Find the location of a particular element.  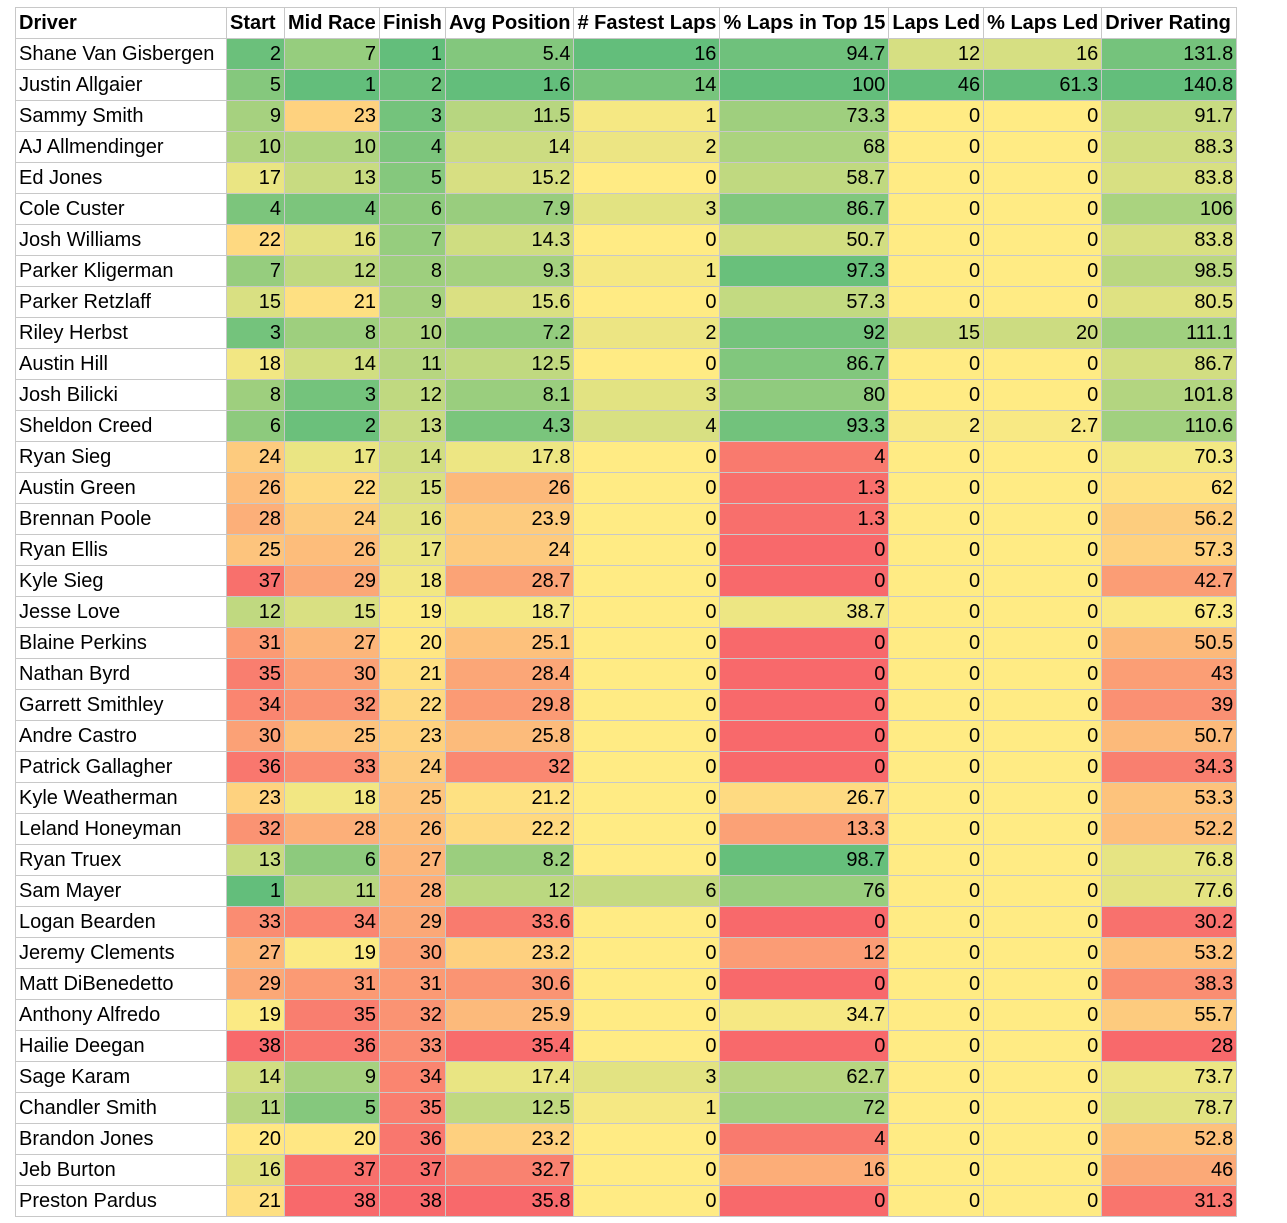

stat-cell: 23 is located at coordinates (255, 798).